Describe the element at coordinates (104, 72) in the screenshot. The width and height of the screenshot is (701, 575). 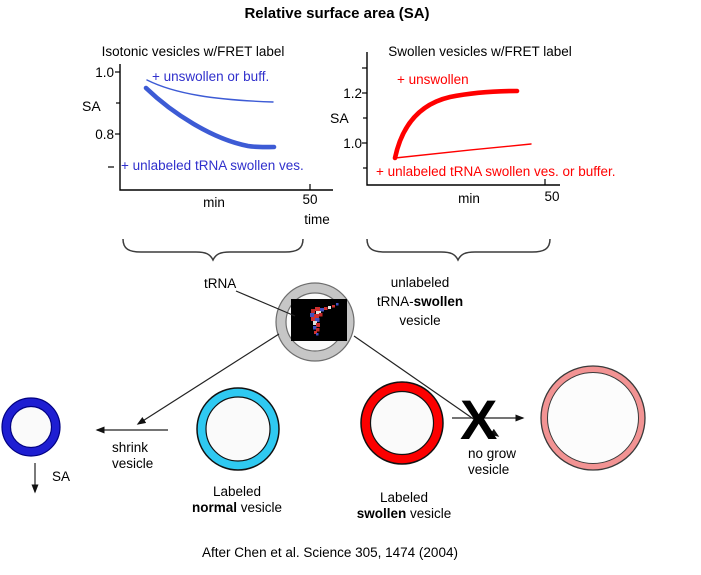
I see `left-plot-ytick-top: 1.0` at that location.